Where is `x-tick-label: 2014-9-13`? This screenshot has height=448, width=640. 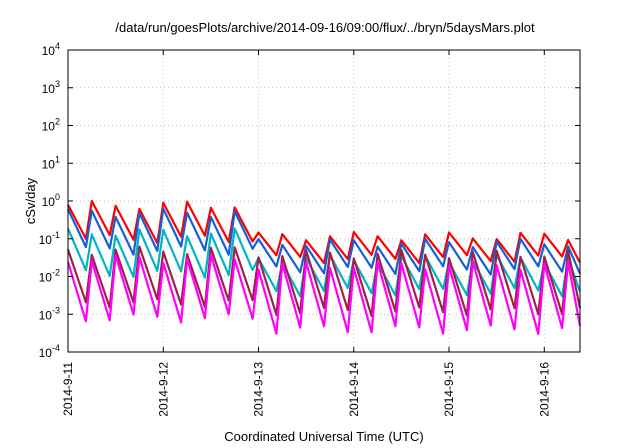
x-tick-label: 2014-9-13 is located at coordinates (259, 389).